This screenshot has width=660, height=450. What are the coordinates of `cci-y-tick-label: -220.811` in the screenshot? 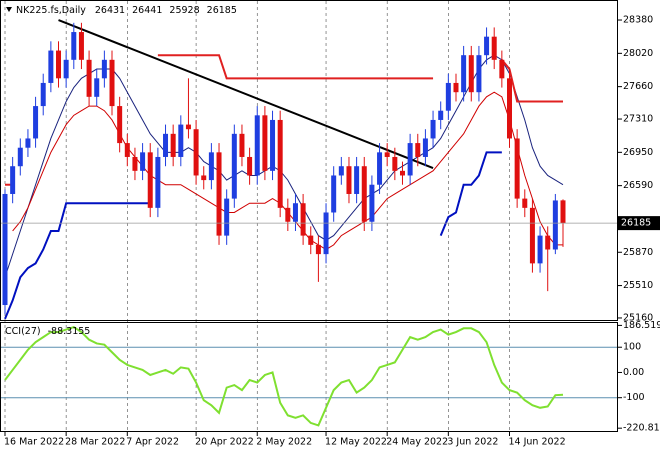 It's located at (641, 428).